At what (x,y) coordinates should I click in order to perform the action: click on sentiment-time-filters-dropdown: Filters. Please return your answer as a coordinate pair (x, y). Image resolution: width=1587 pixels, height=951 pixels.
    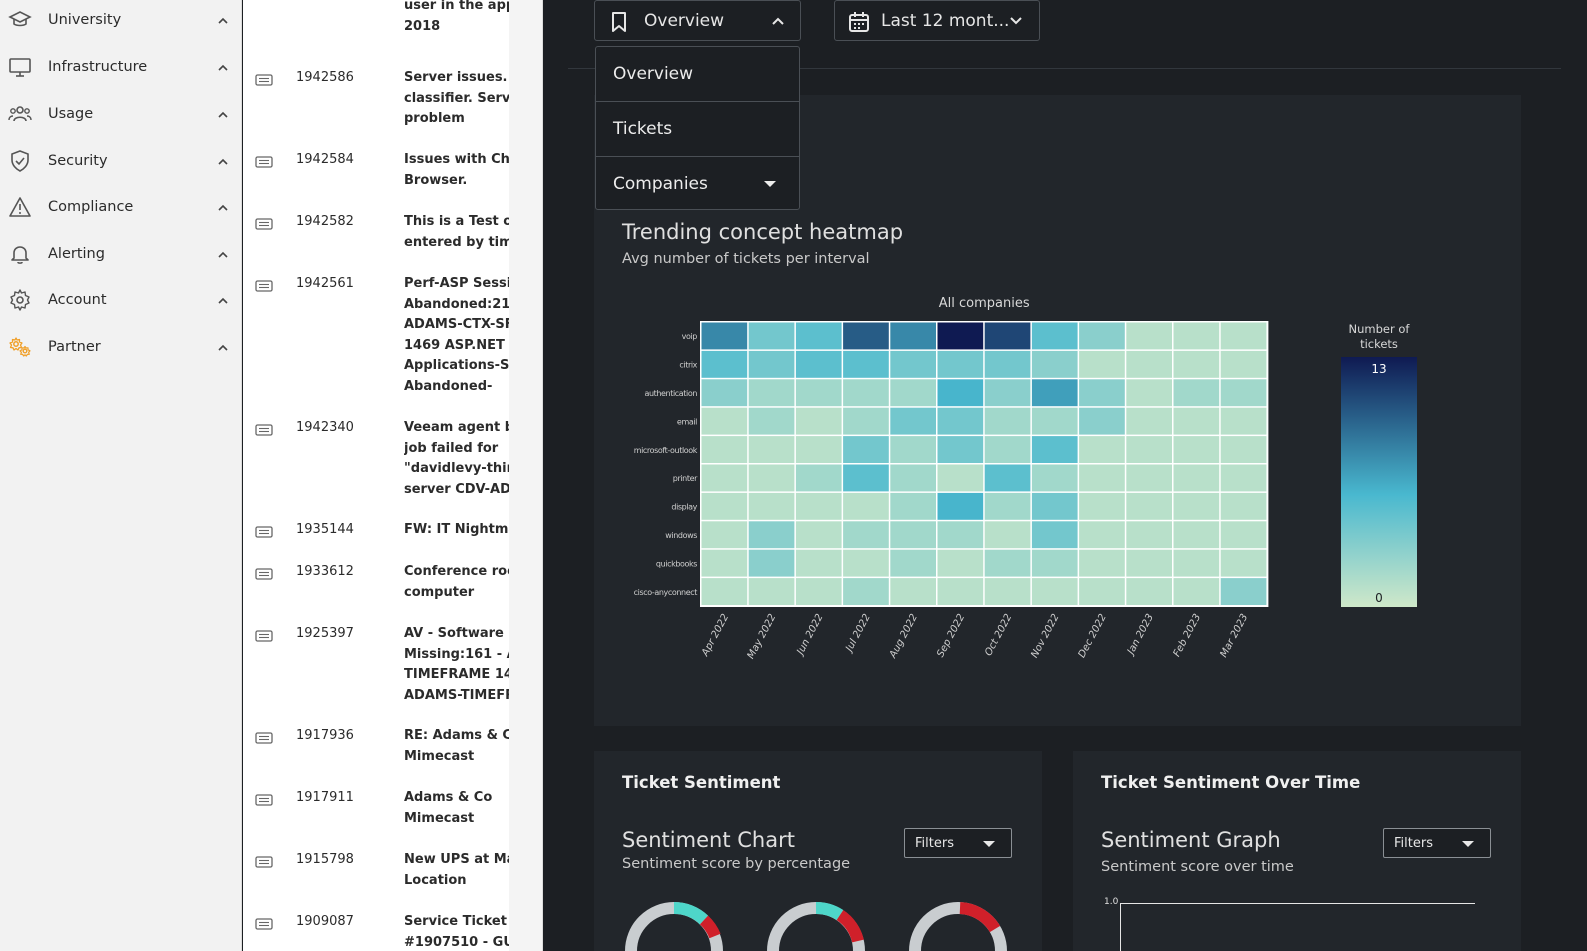
    Looking at the image, I should click on (1437, 843).